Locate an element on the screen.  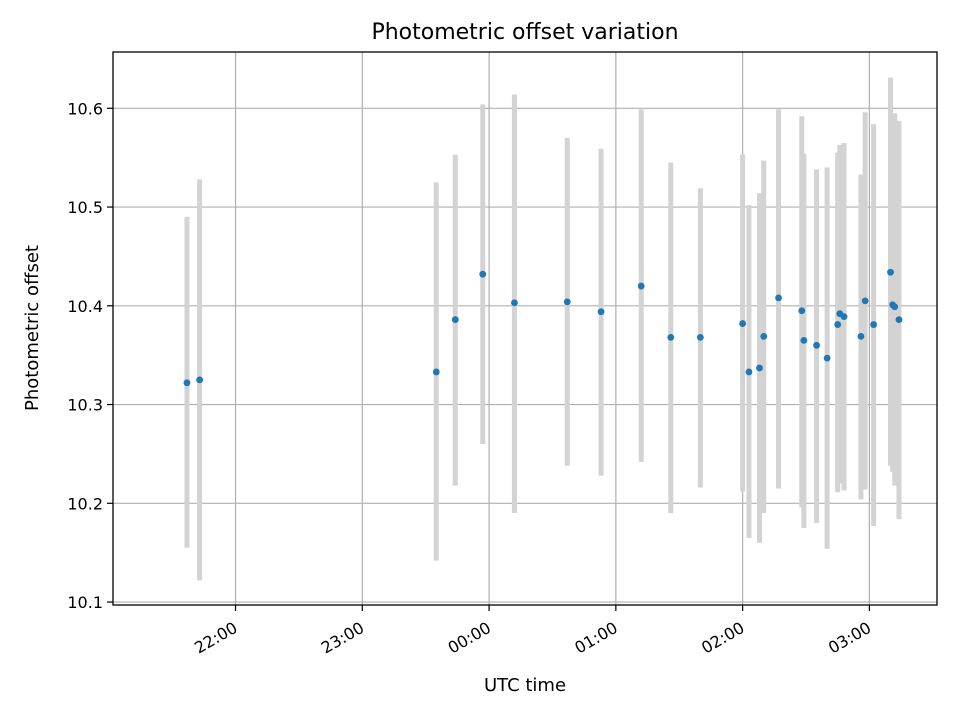
x-axis-label: UTC time is located at coordinates (525, 685).